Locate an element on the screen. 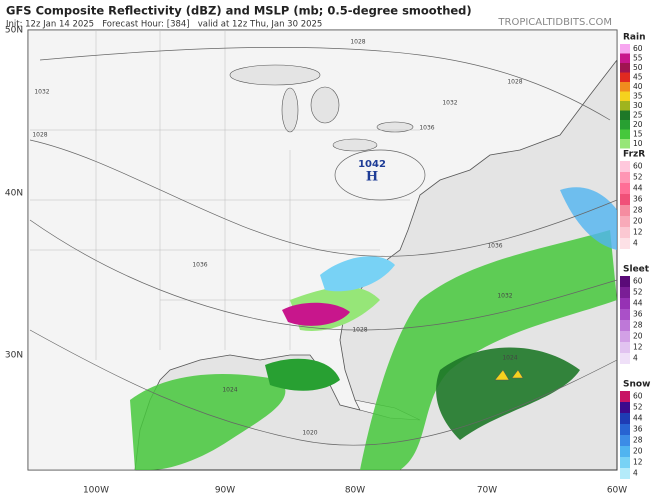 The width and height of the screenshot is (655, 504). lon-label: 70W is located at coordinates (487, 491).